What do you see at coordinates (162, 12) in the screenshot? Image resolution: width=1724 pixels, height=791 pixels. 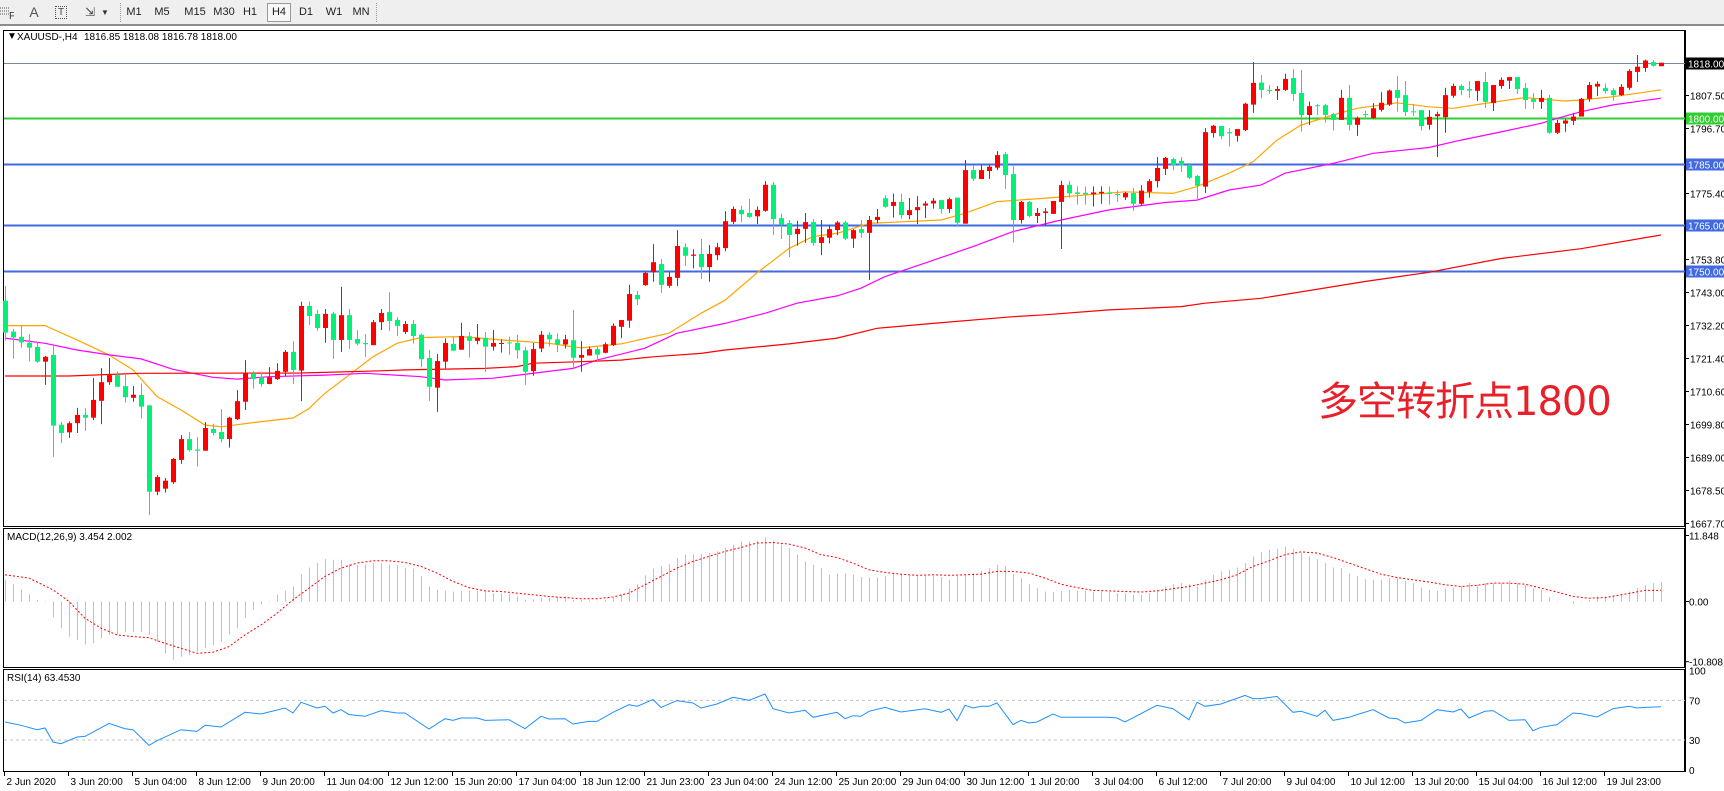 I see `timeframe-m5-button: M5` at bounding box center [162, 12].